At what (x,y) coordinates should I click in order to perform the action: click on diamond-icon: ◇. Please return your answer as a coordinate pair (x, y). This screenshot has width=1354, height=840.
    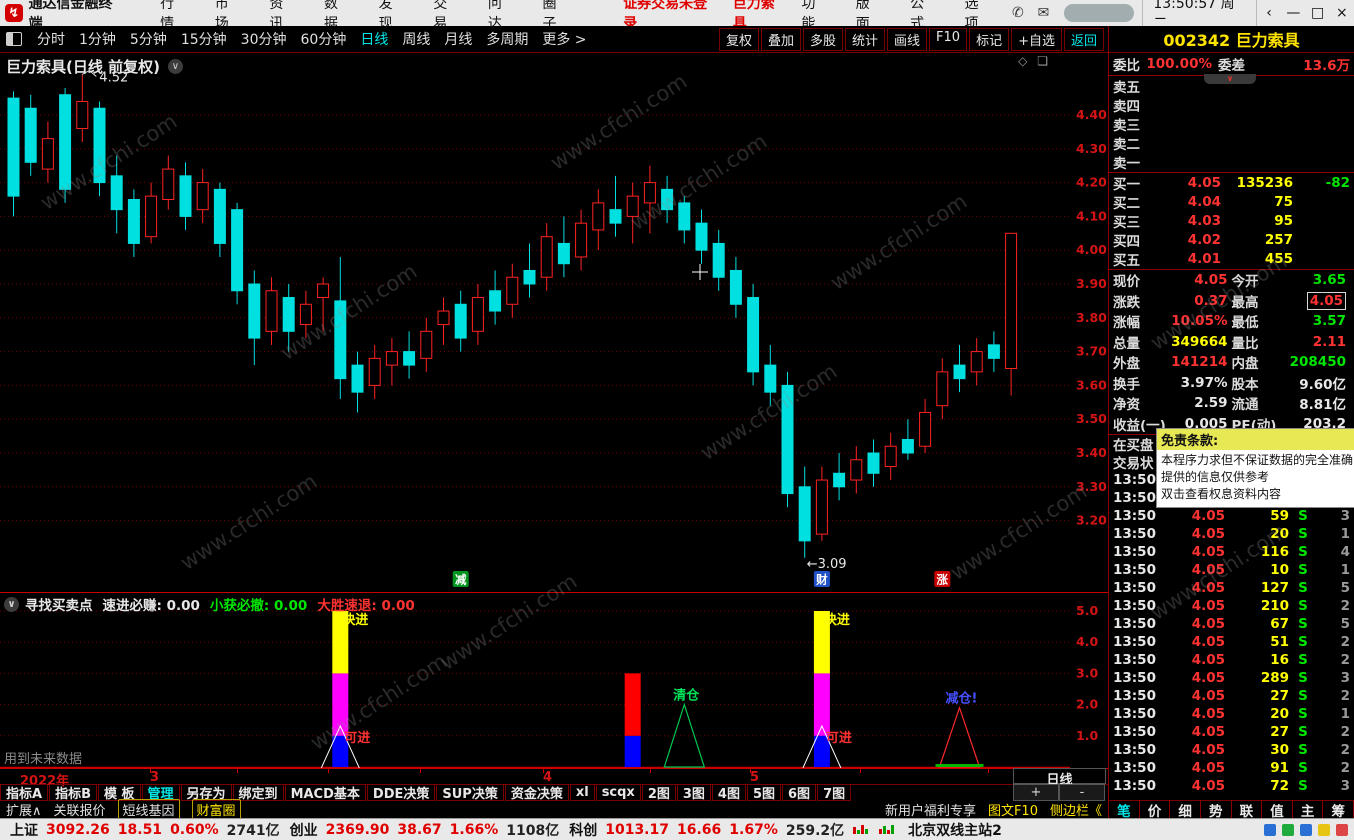
    Looking at the image, I should click on (1023, 61).